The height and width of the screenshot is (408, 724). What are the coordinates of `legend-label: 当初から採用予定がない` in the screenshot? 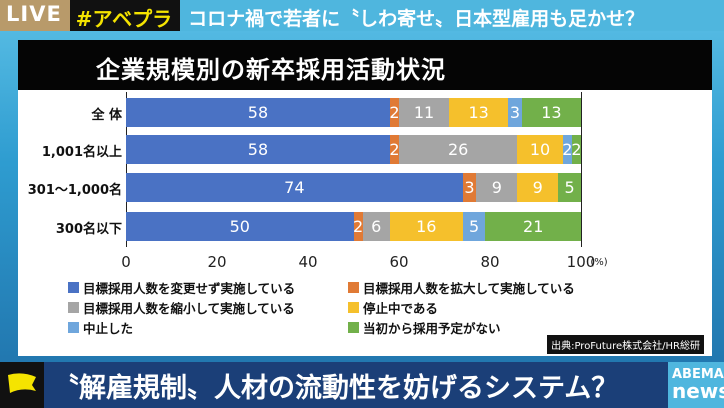 It's located at (432, 328).